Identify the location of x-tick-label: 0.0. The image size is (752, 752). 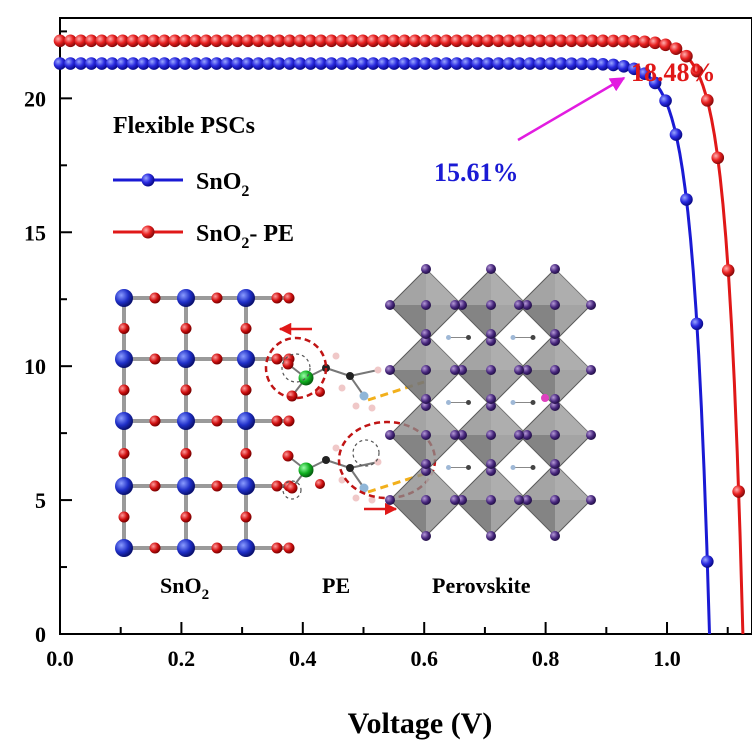
(60, 658).